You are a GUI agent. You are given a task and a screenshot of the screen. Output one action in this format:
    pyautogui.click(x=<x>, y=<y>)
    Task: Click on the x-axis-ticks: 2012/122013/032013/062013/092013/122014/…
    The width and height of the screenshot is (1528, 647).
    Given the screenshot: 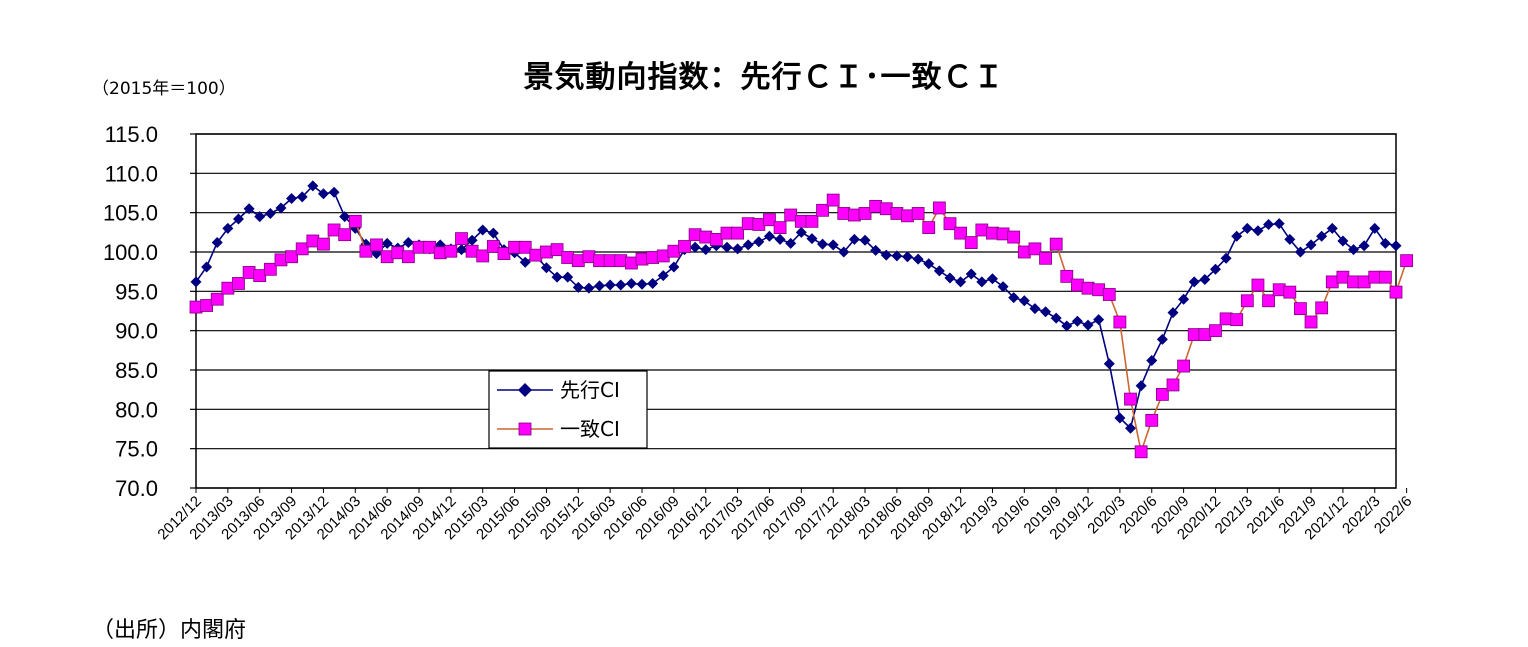 What is the action you would take?
    pyautogui.click(x=784, y=515)
    